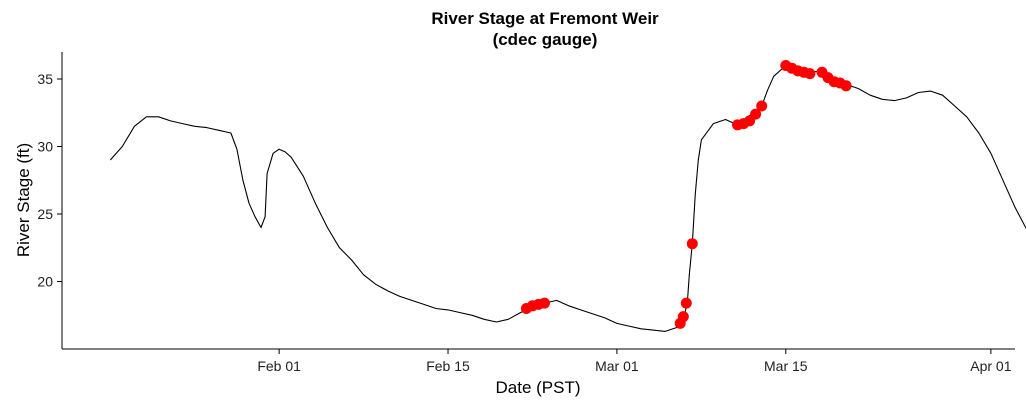  What do you see at coordinates (786, 366) in the screenshot?
I see `x-tick-label: Mar 15` at bounding box center [786, 366].